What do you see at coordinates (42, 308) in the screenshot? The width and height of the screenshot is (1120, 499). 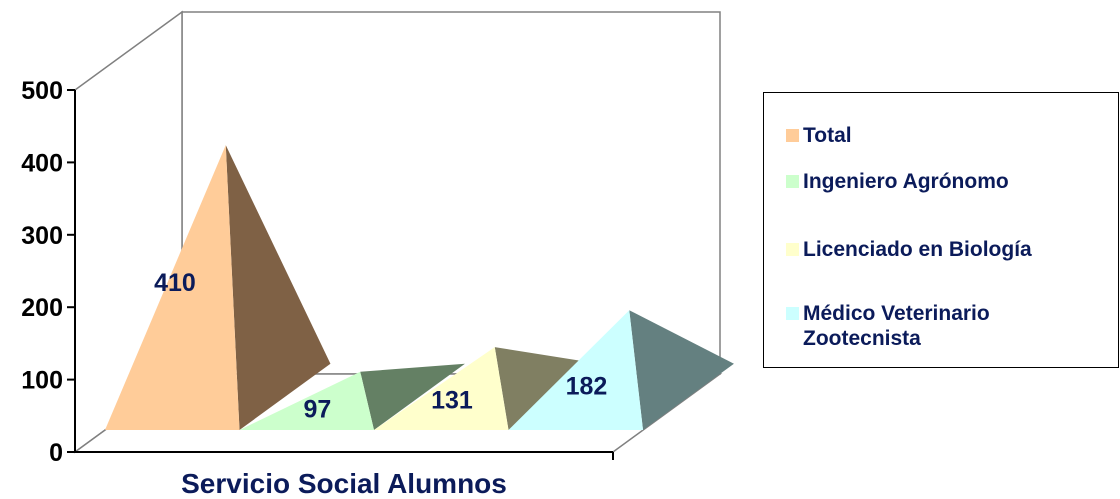 I see `y-tick-label: 200` at bounding box center [42, 308].